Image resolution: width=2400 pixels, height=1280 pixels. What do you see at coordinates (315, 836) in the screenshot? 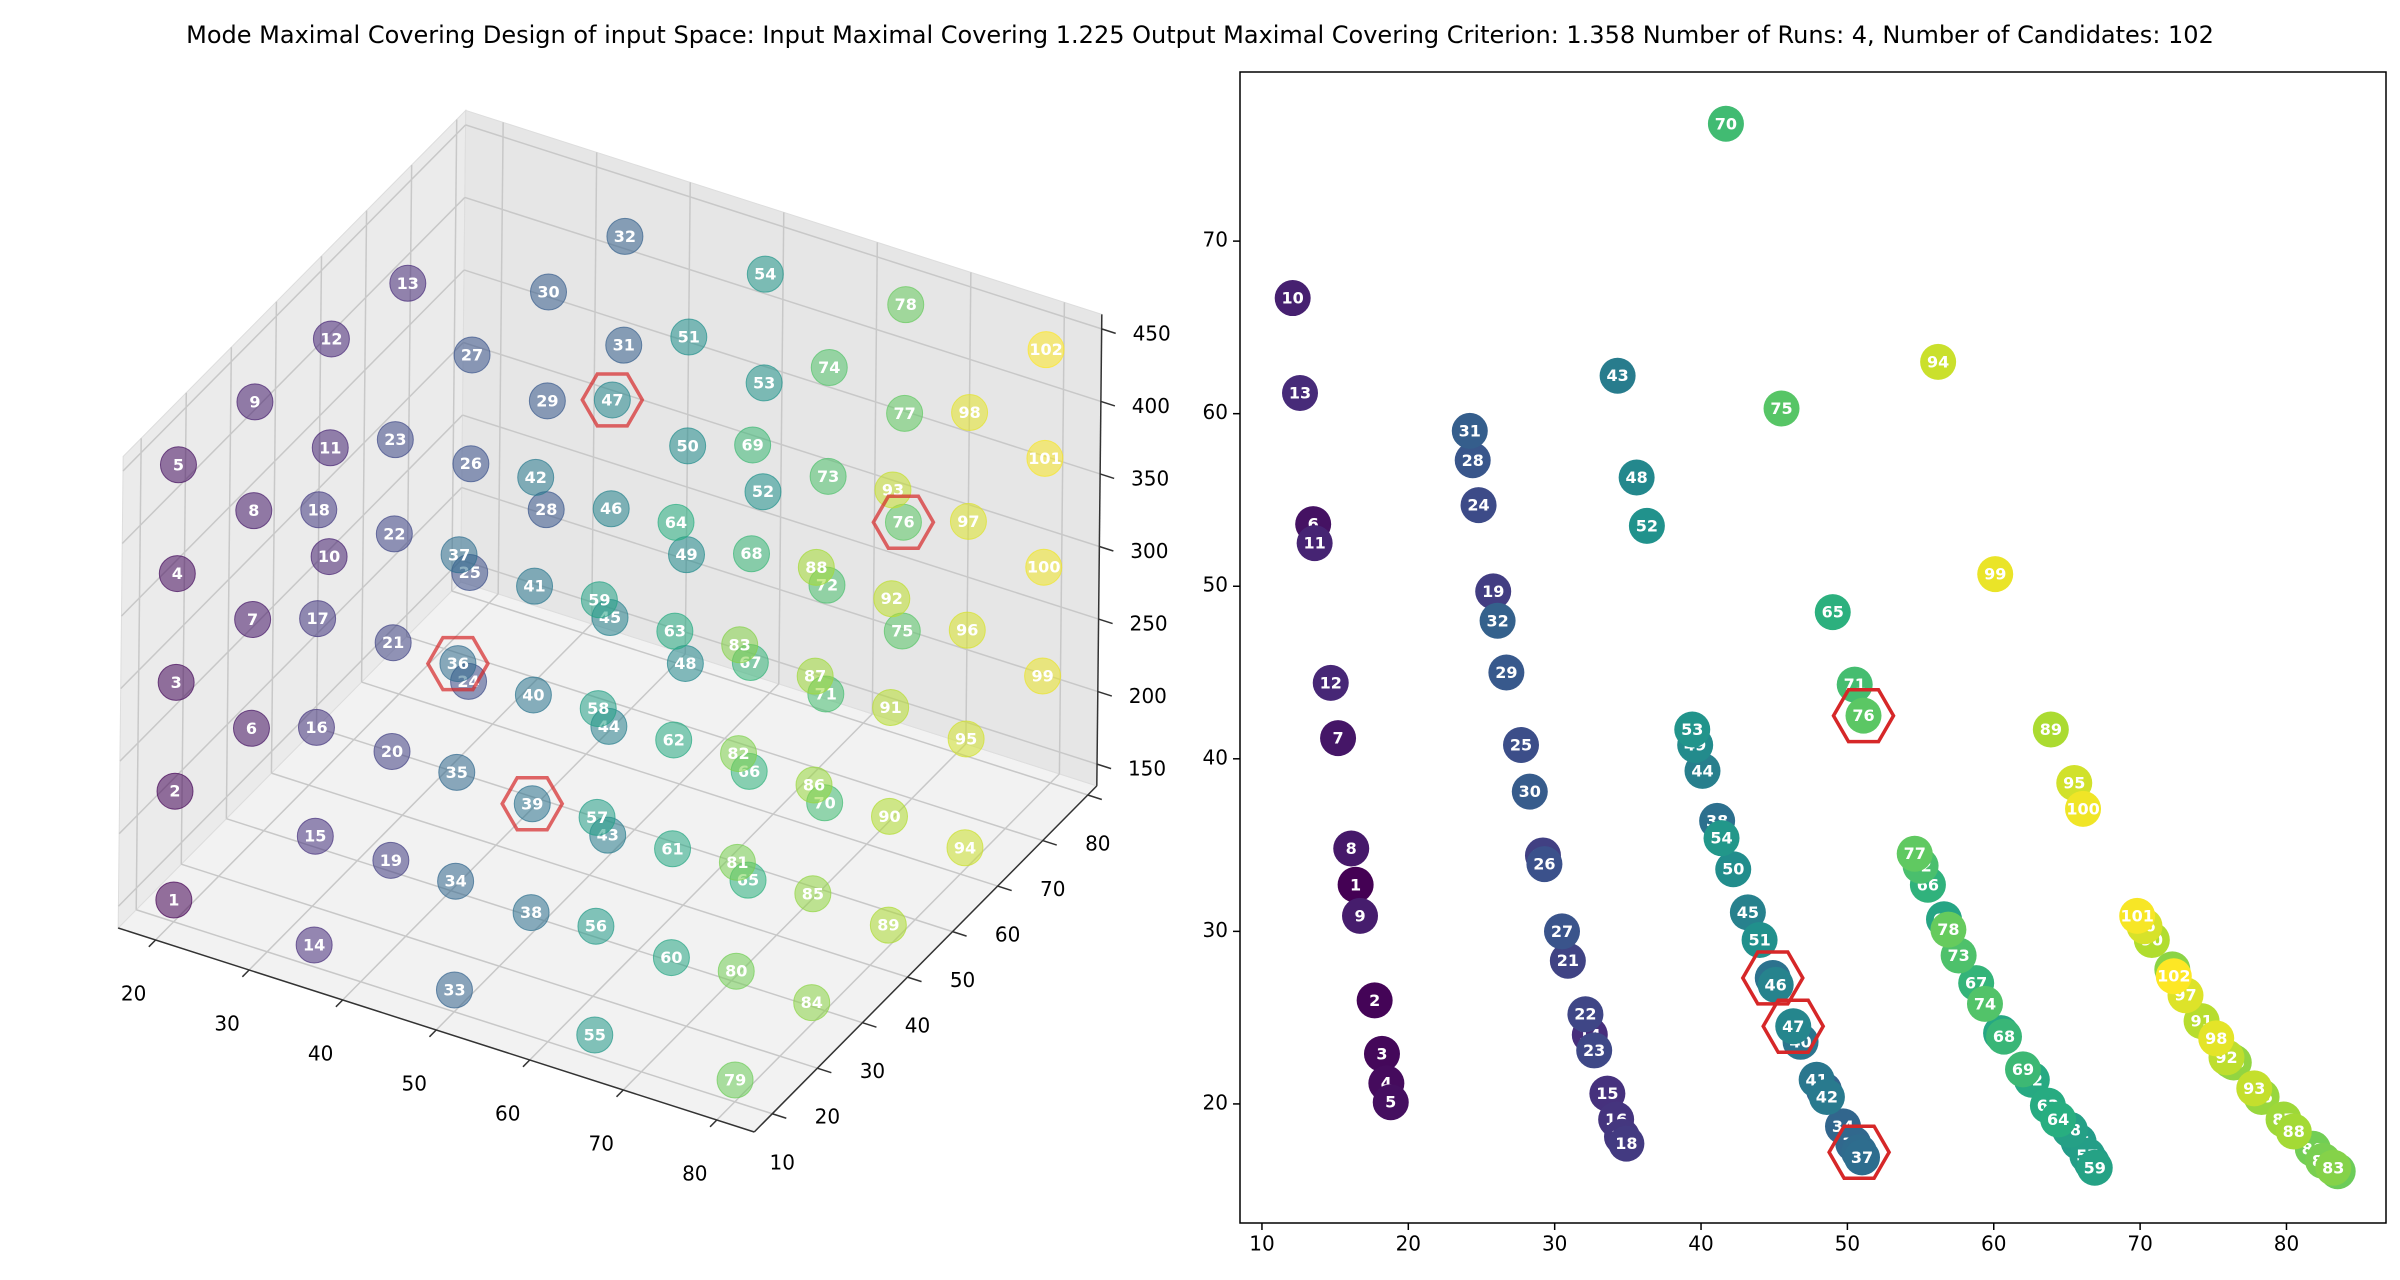
I see `point-label: 15` at bounding box center [315, 836].